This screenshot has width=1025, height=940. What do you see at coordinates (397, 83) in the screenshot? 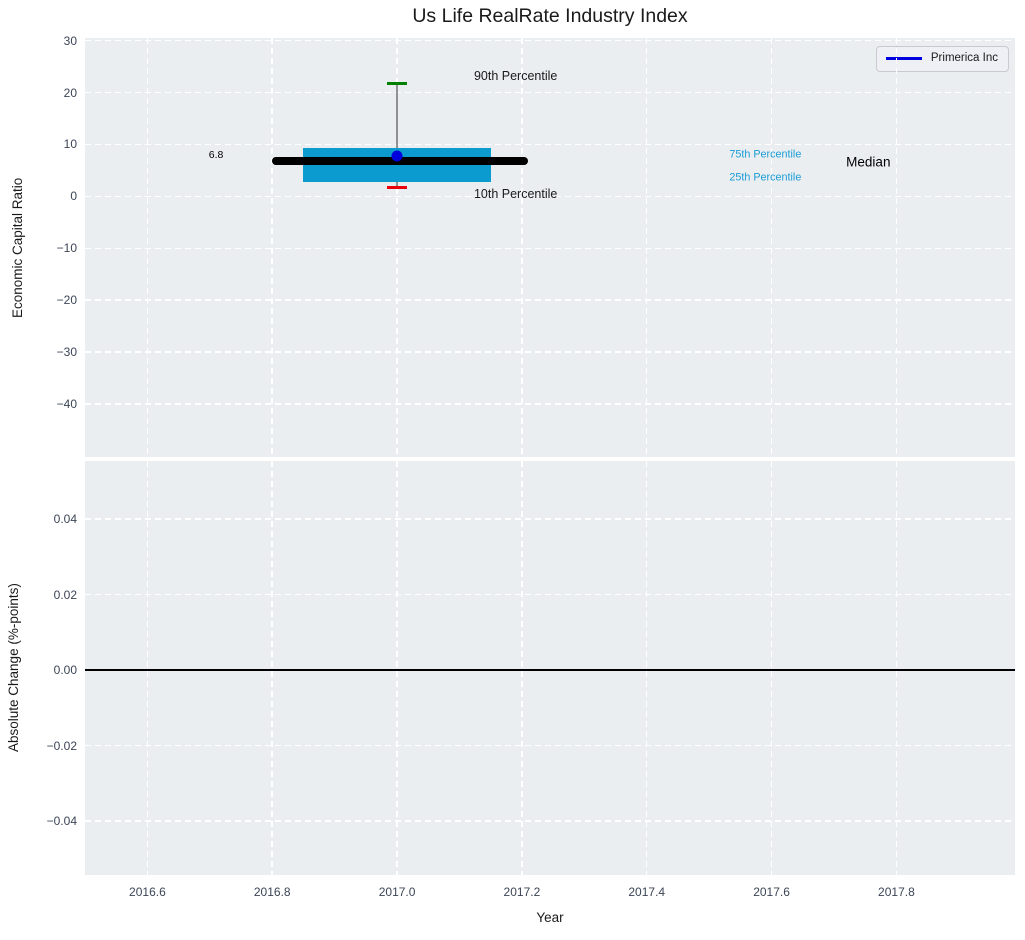
I see `p90-cap` at bounding box center [397, 83].